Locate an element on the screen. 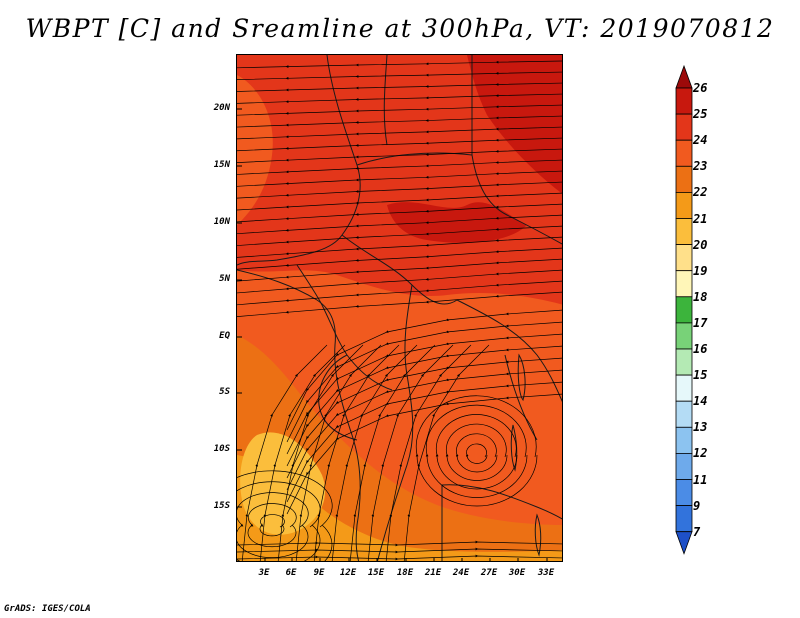 Image resolution: width=800 pixels, height=618 pixels. lon-tick-label: 21E is located at coordinates (433, 573).